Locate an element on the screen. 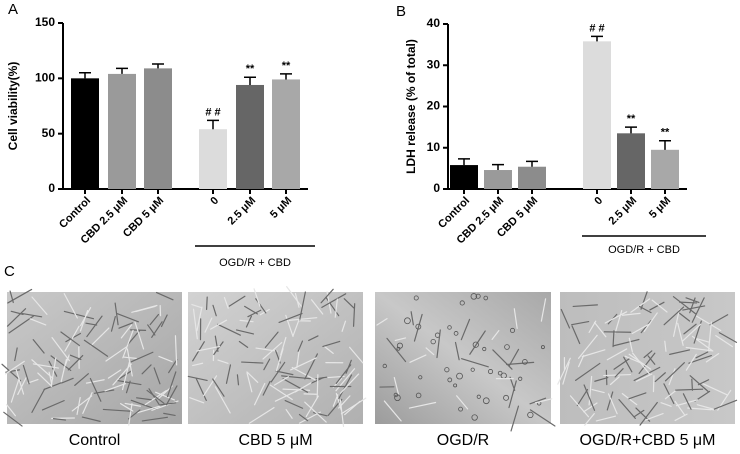 This screenshot has height=454, width=740. micrograph is located at coordinates (647, 358).